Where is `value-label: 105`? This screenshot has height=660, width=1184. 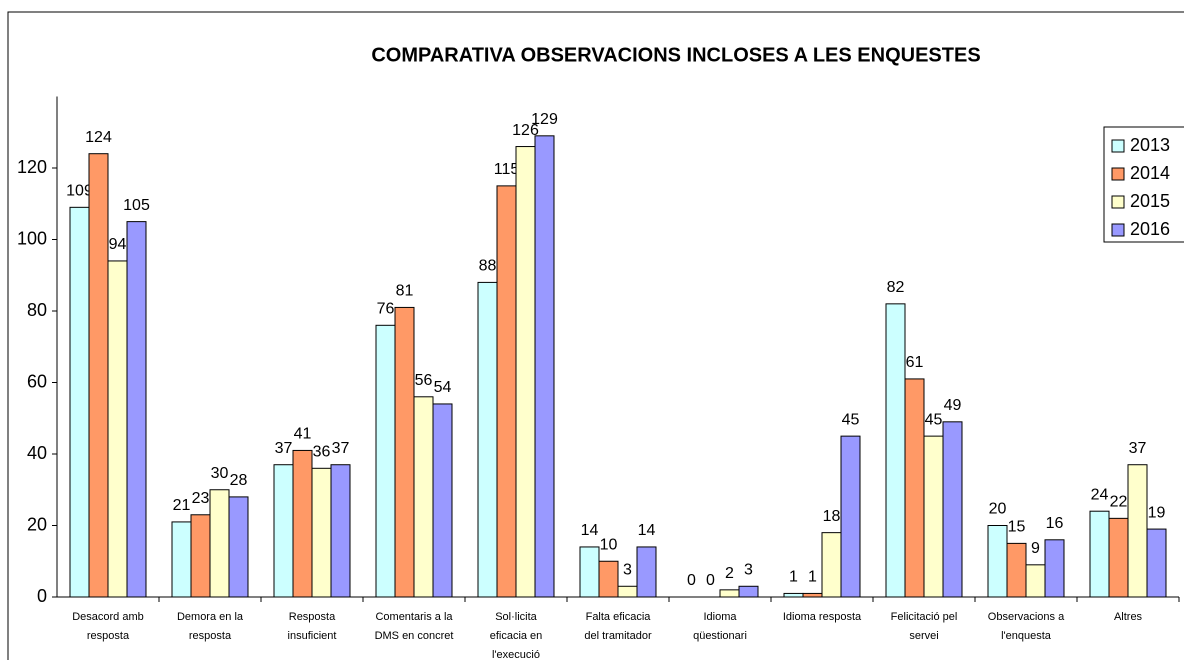 value-label: 105 is located at coordinates (136, 205).